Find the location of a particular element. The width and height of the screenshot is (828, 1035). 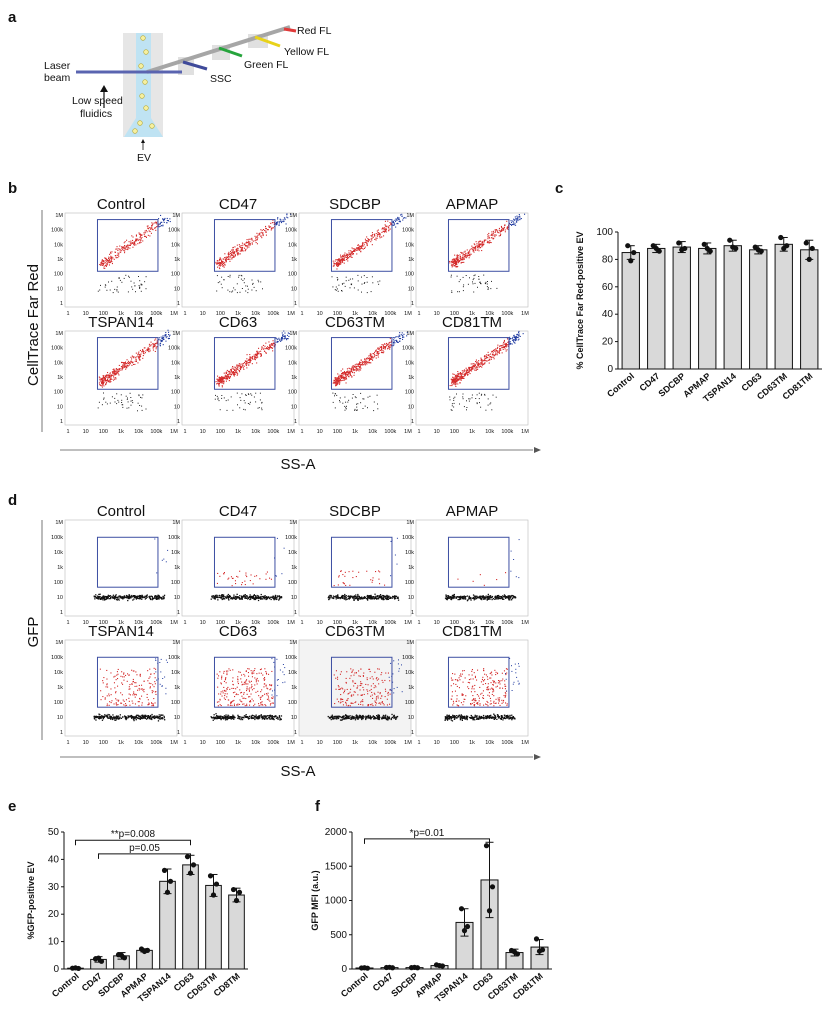

sample-title: APMAP is located at coordinates (472, 204).